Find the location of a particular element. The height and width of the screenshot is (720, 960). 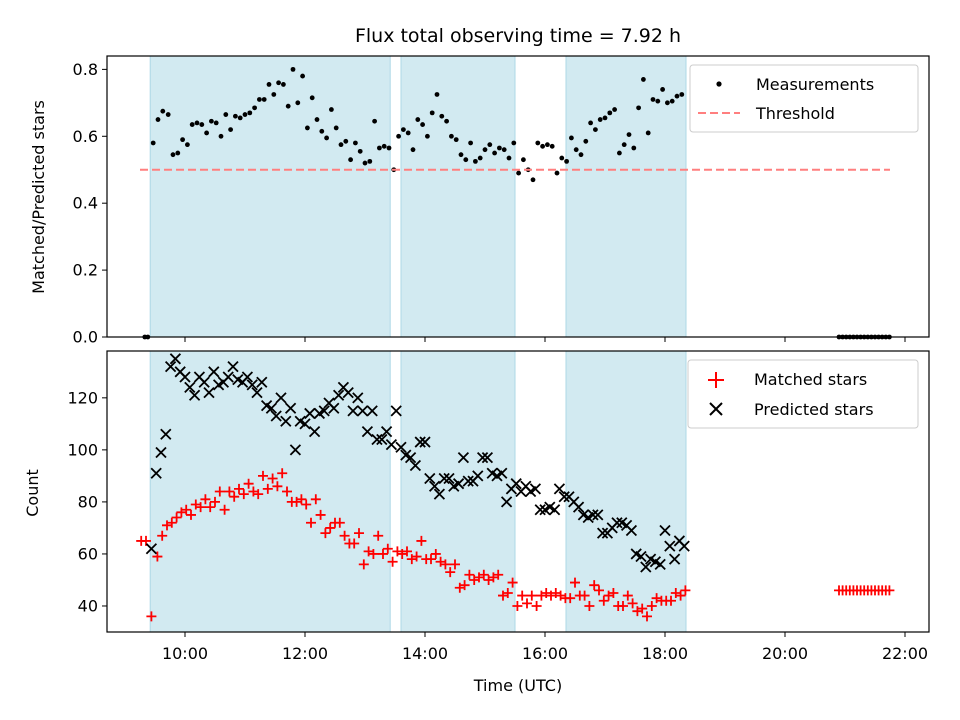

y-tick-label: 80 is located at coordinates (88, 501).